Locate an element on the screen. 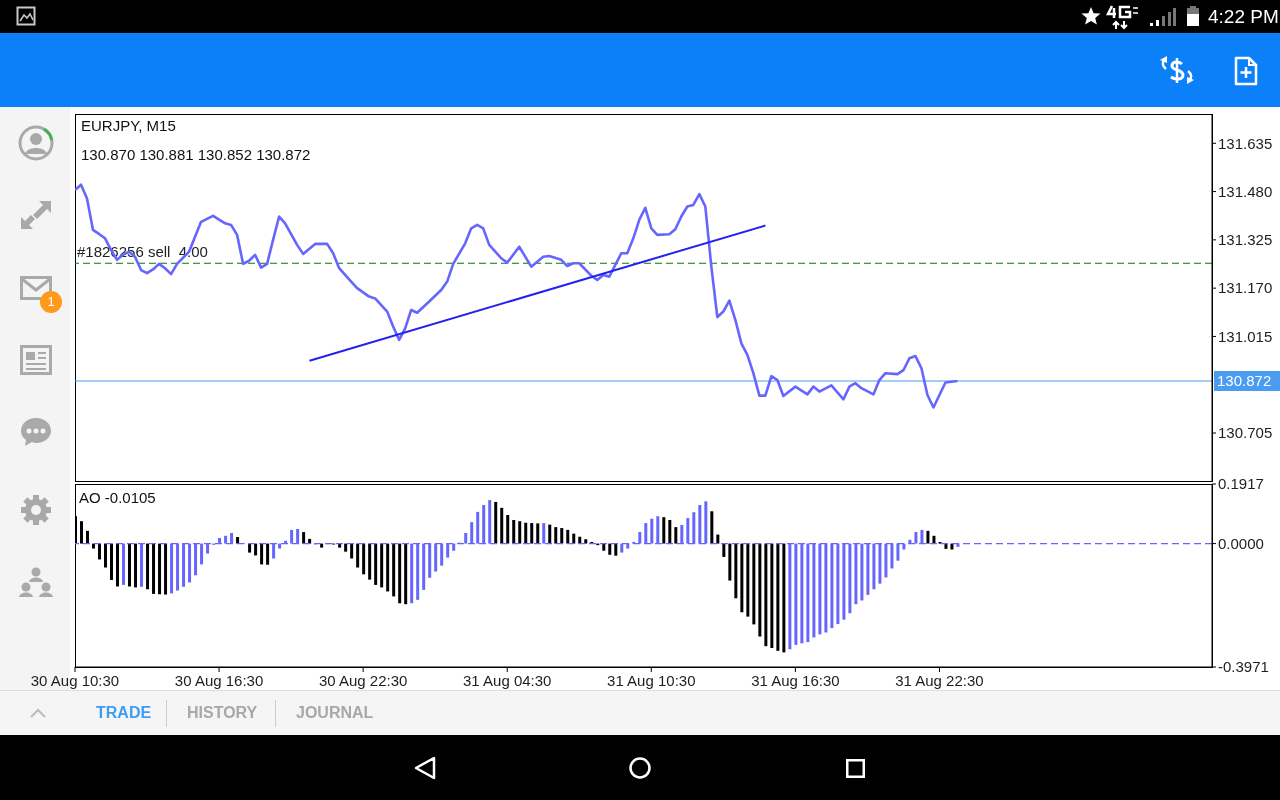 Image resolution: width=1280 pixels, height=800 pixels. text: 4:22 PM is located at coordinates (1243, 17).